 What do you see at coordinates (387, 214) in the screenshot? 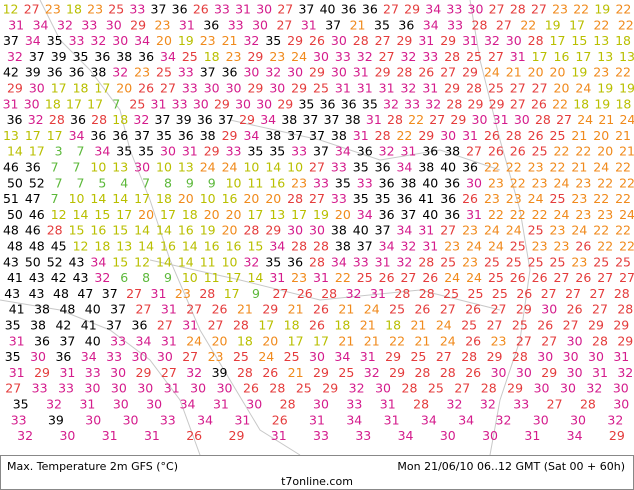
I see `temperature-value: 36` at bounding box center [387, 214].